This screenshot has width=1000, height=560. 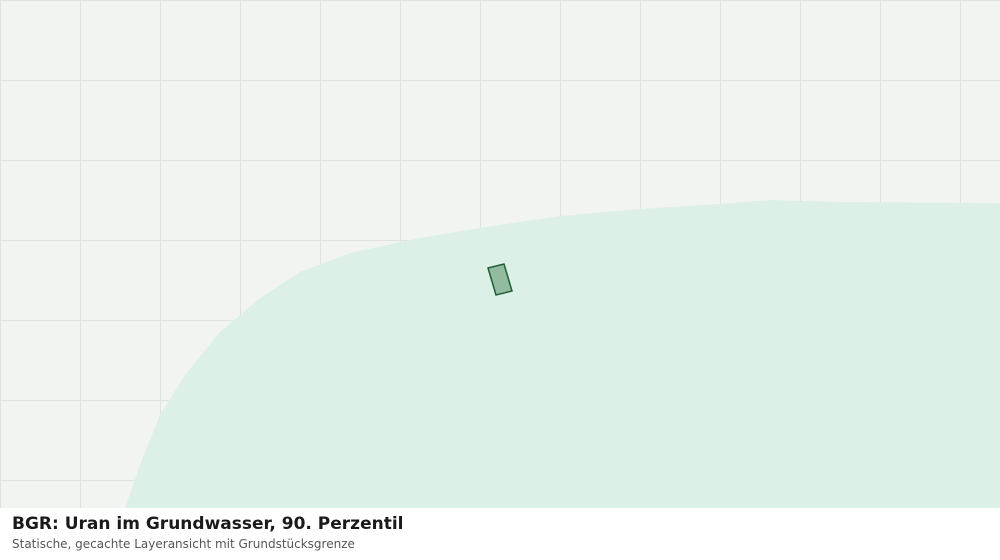 What do you see at coordinates (500, 279) in the screenshot?
I see `parcel-boundary` at bounding box center [500, 279].